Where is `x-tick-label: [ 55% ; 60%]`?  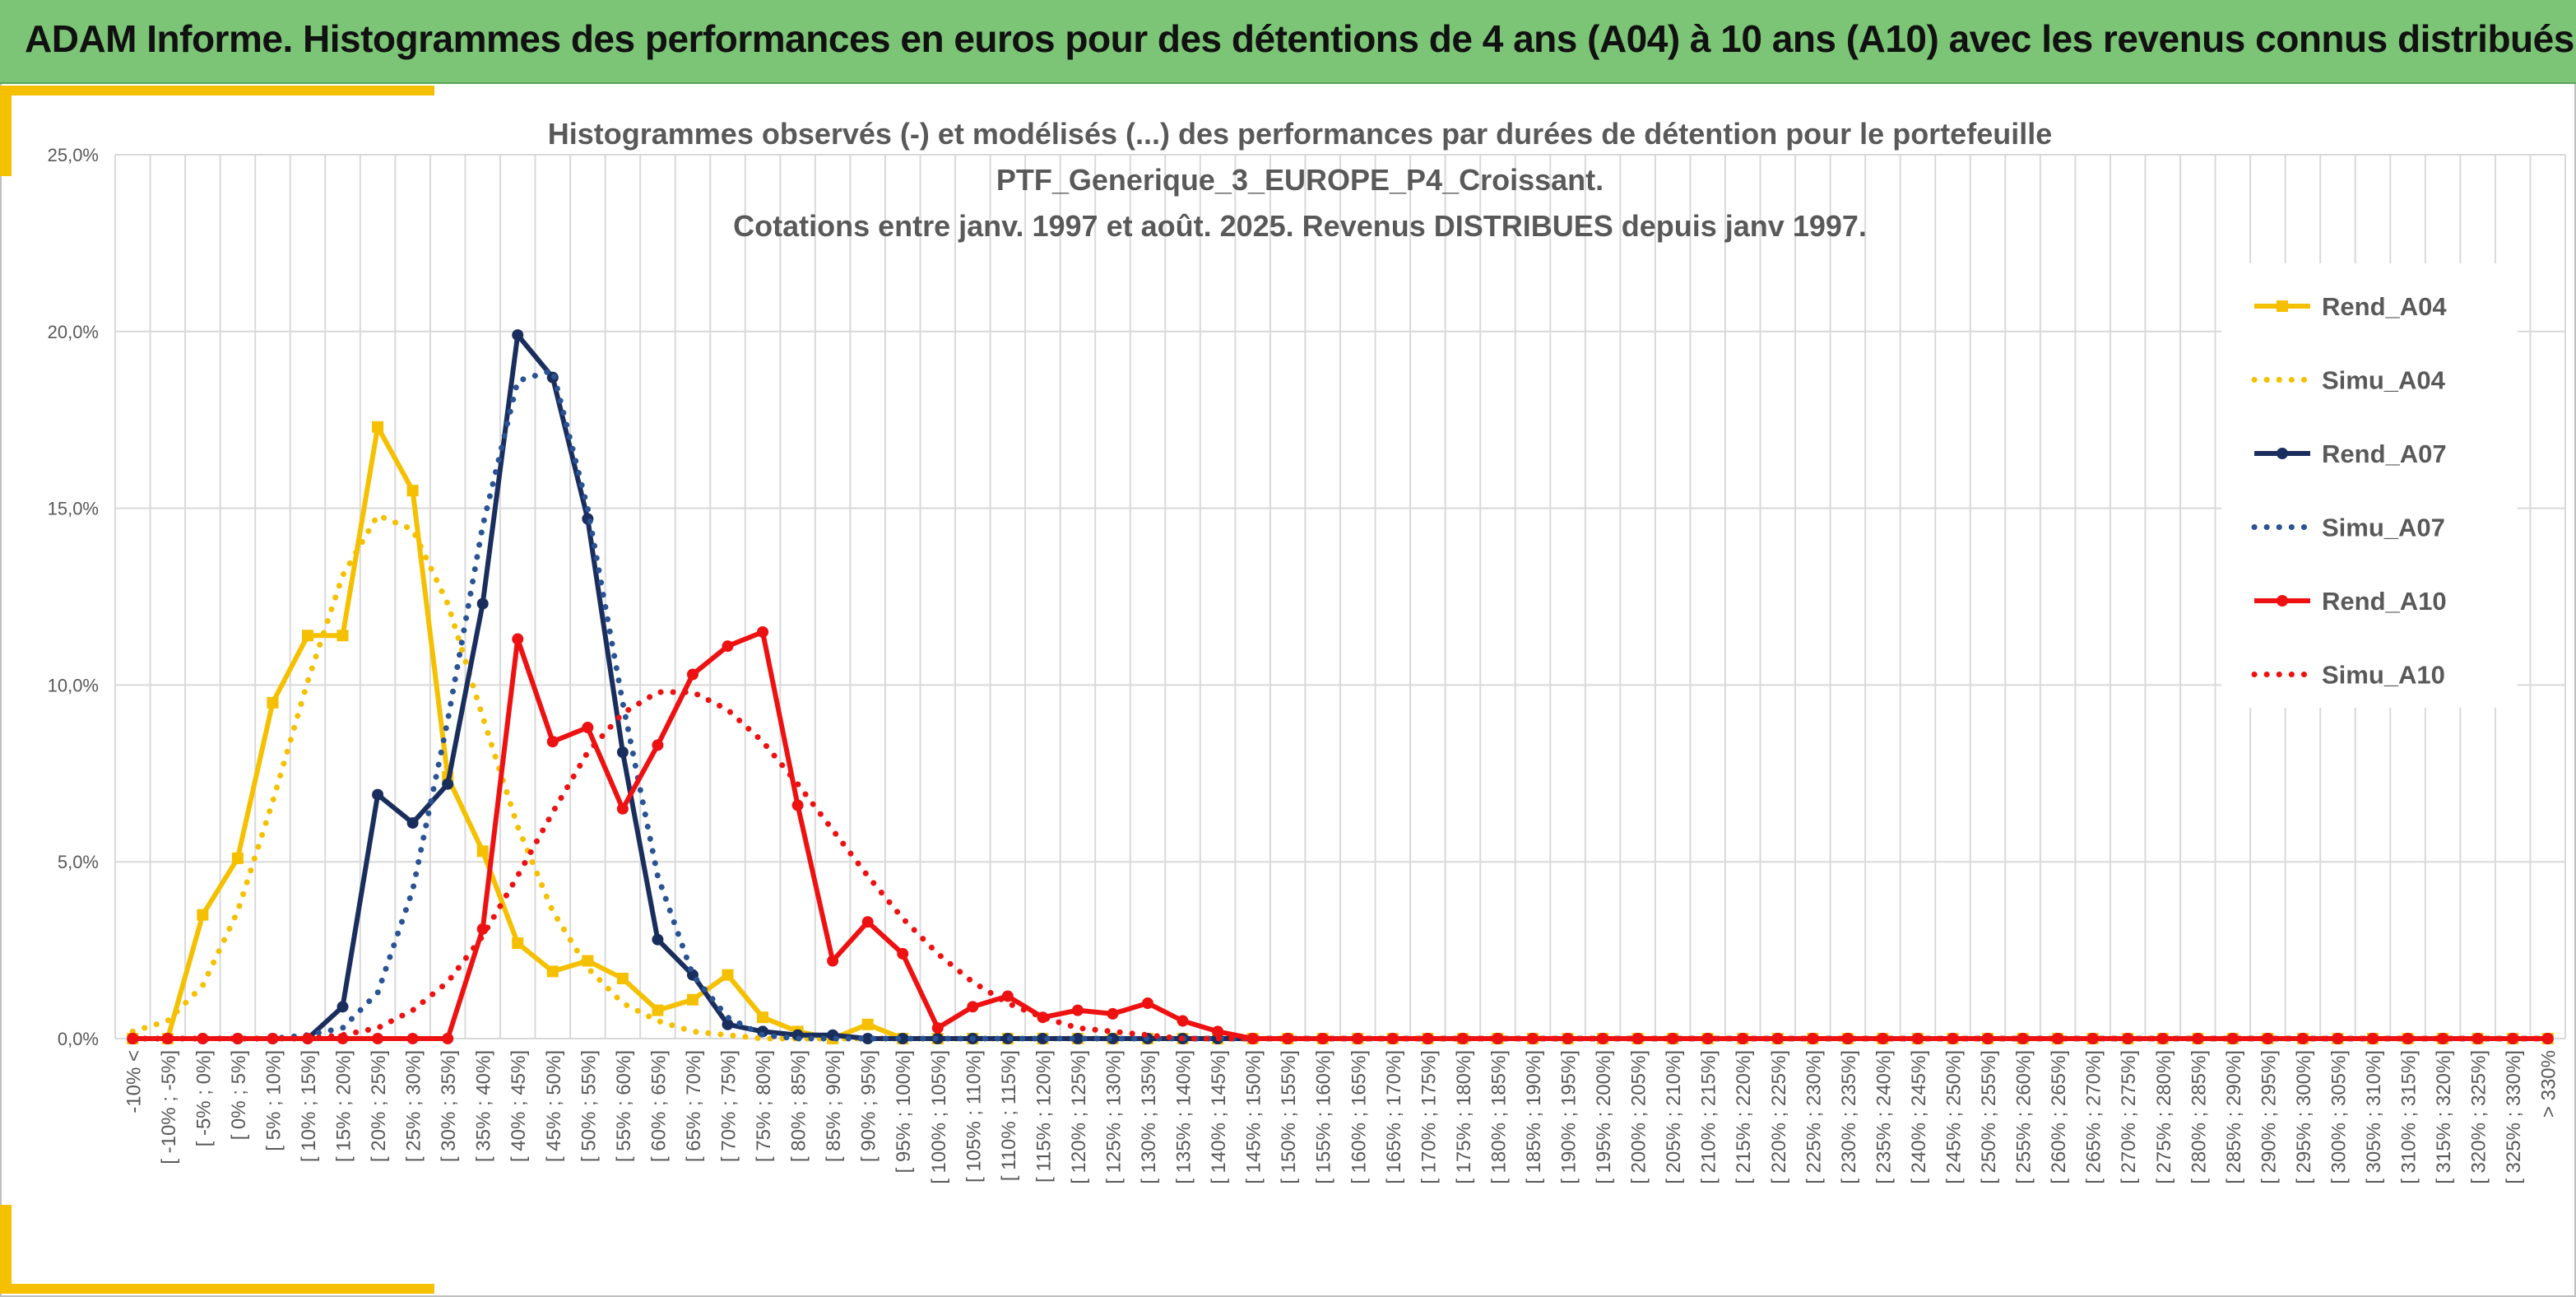
x-tick-label: [ 55% ; 60%] is located at coordinates (624, 1106).